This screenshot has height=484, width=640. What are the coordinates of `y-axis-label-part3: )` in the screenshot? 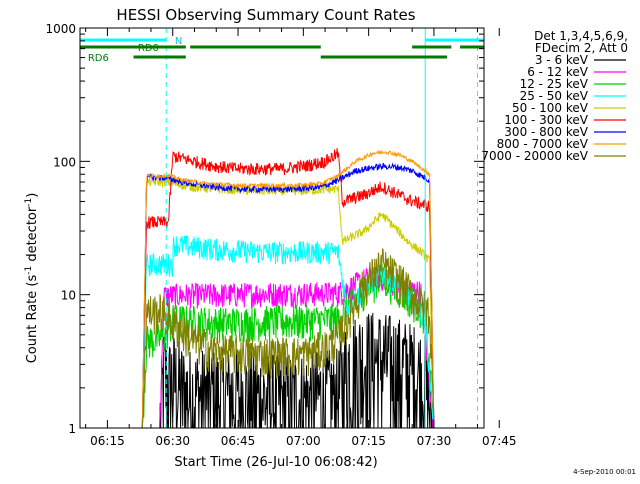 It's located at (32, 195).